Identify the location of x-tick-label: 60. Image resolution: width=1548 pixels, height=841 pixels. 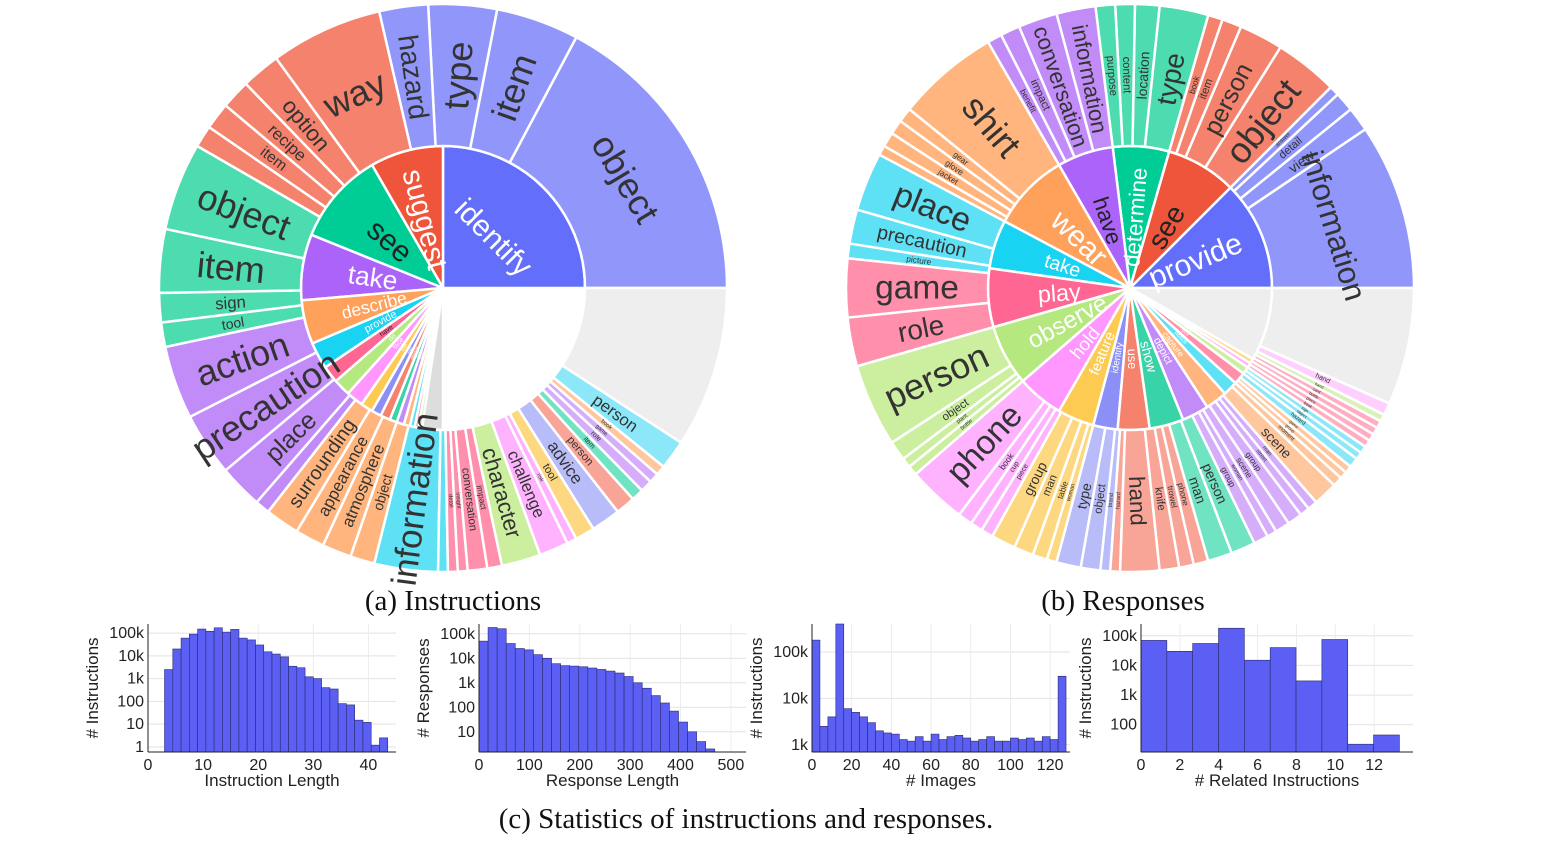
(931, 765).